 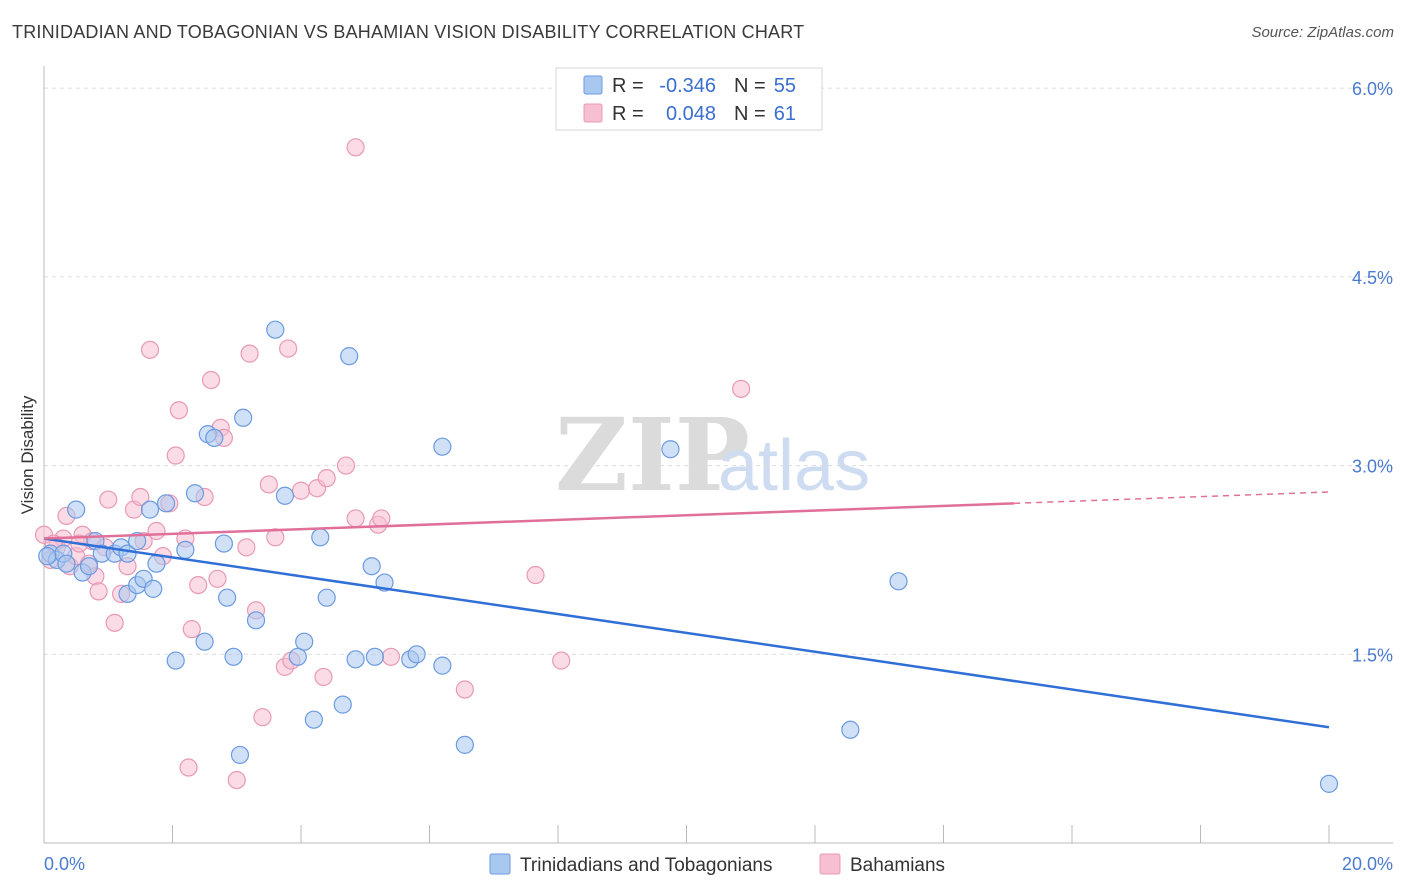 I want to click on trend-line-bahamian, so click(x=529, y=521).